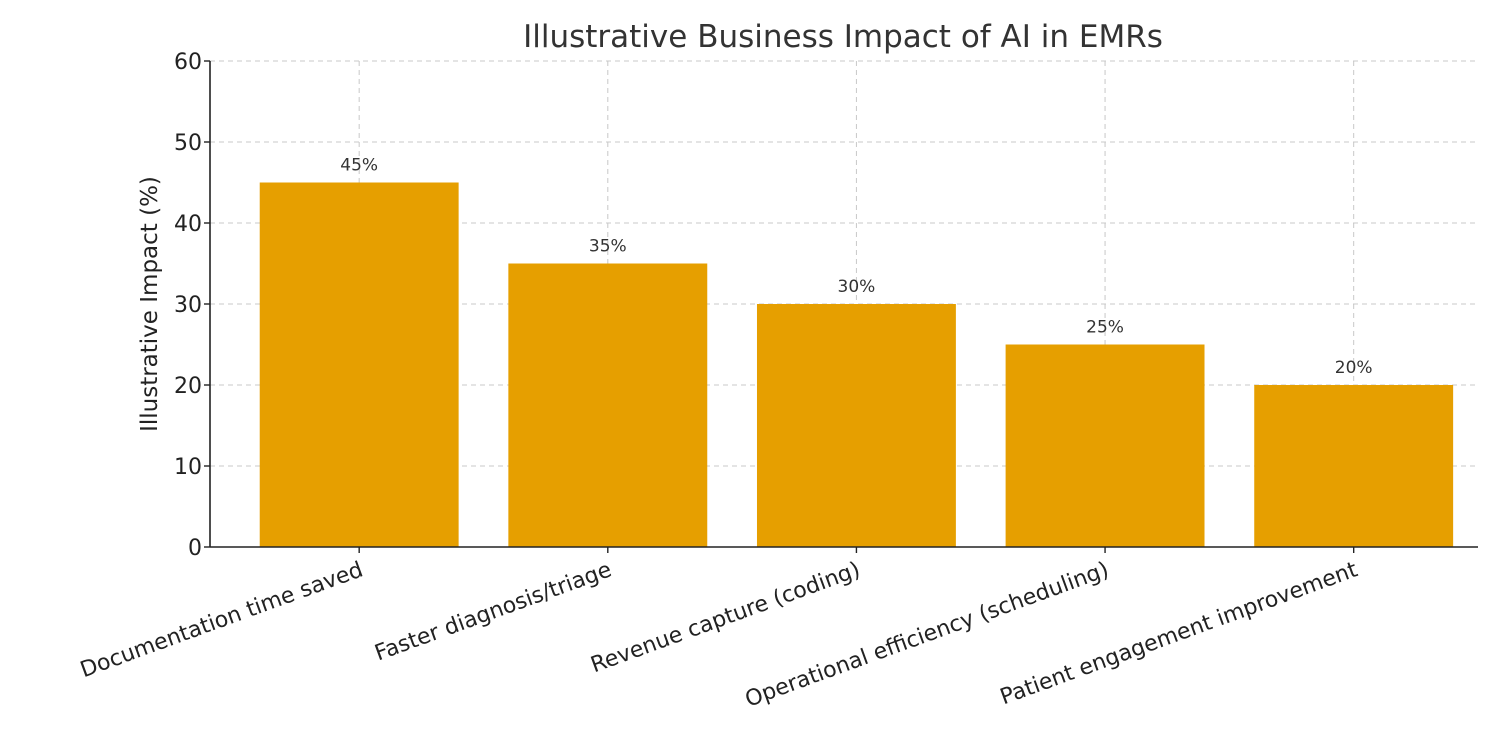  I want to click on y-tick-label: 10, so click(188, 467).